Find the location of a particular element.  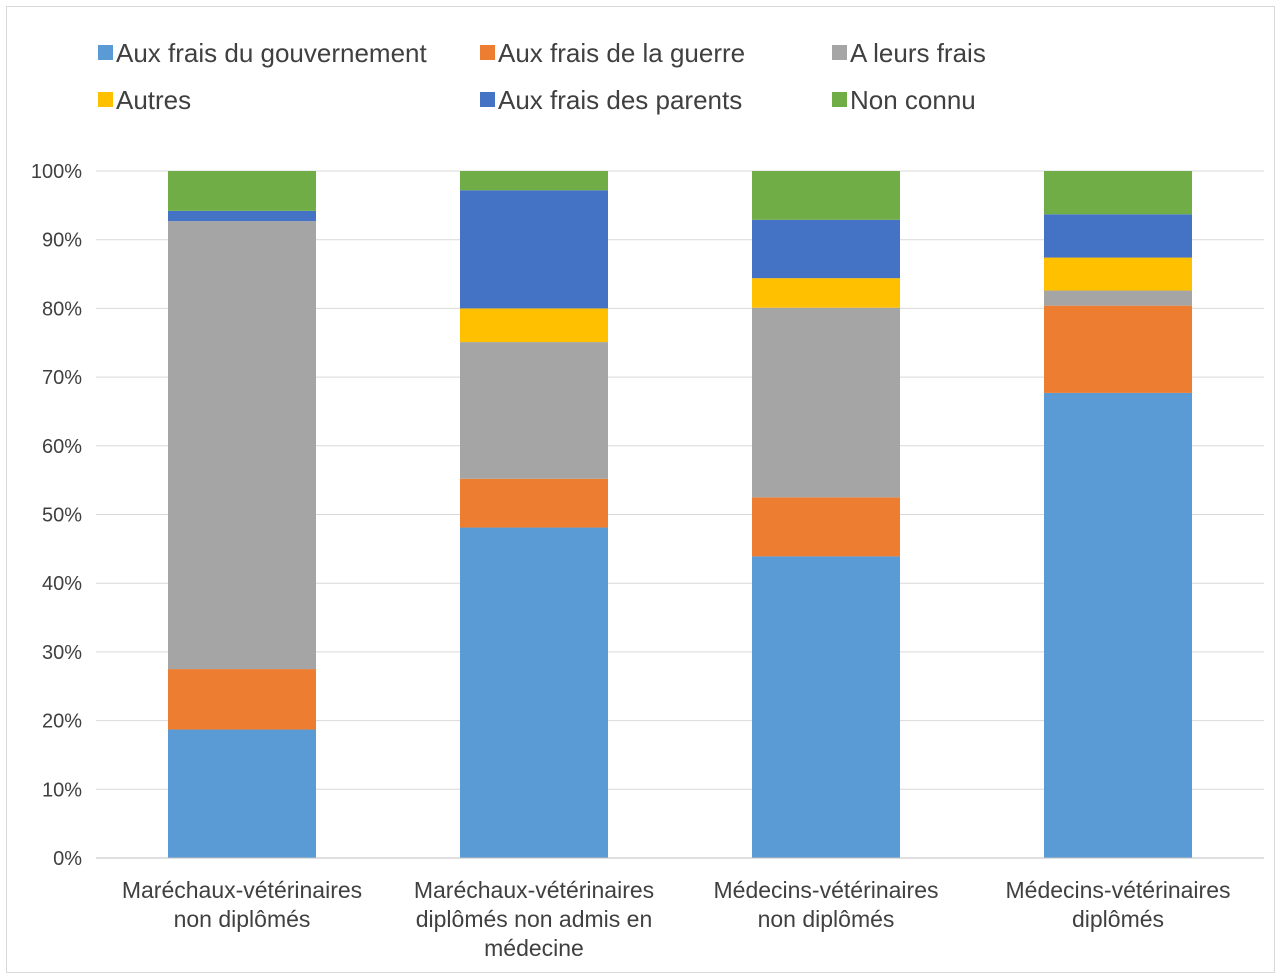

y-tick-label: 70% is located at coordinates (62, 378).